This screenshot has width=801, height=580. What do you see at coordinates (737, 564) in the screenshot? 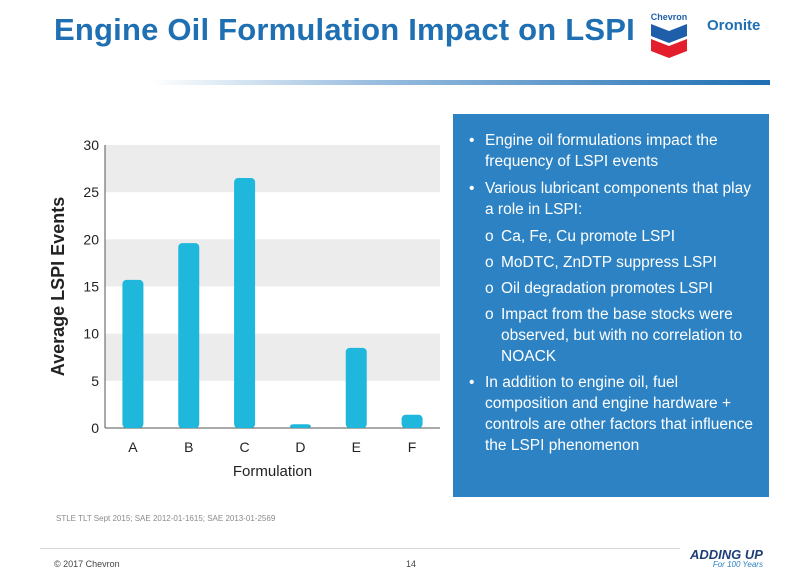
I see `adding-up-sub: For 100 Years` at bounding box center [737, 564].